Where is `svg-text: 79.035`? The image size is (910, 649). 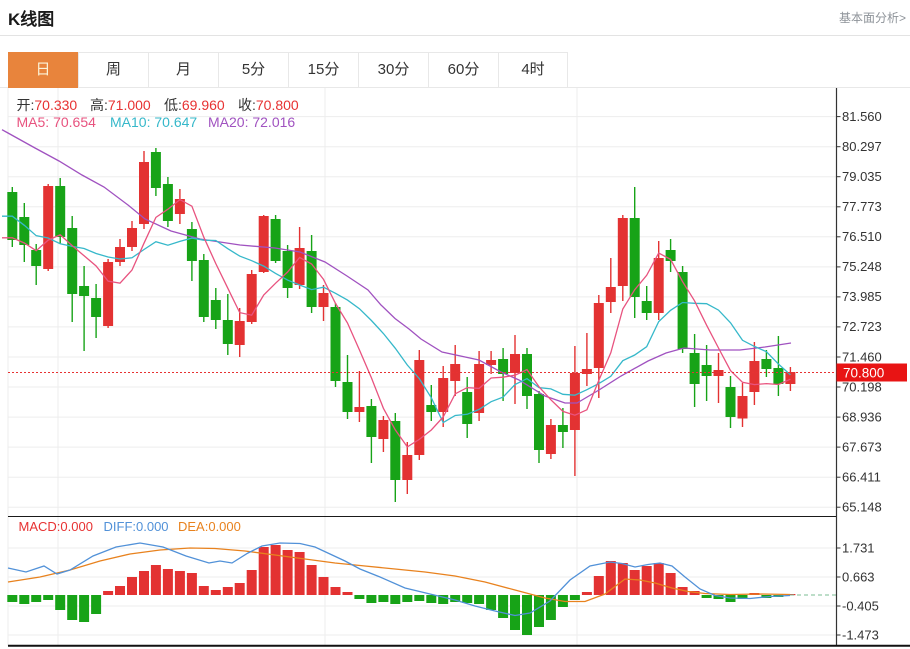 svg-text: 79.035 is located at coordinates (862, 176).